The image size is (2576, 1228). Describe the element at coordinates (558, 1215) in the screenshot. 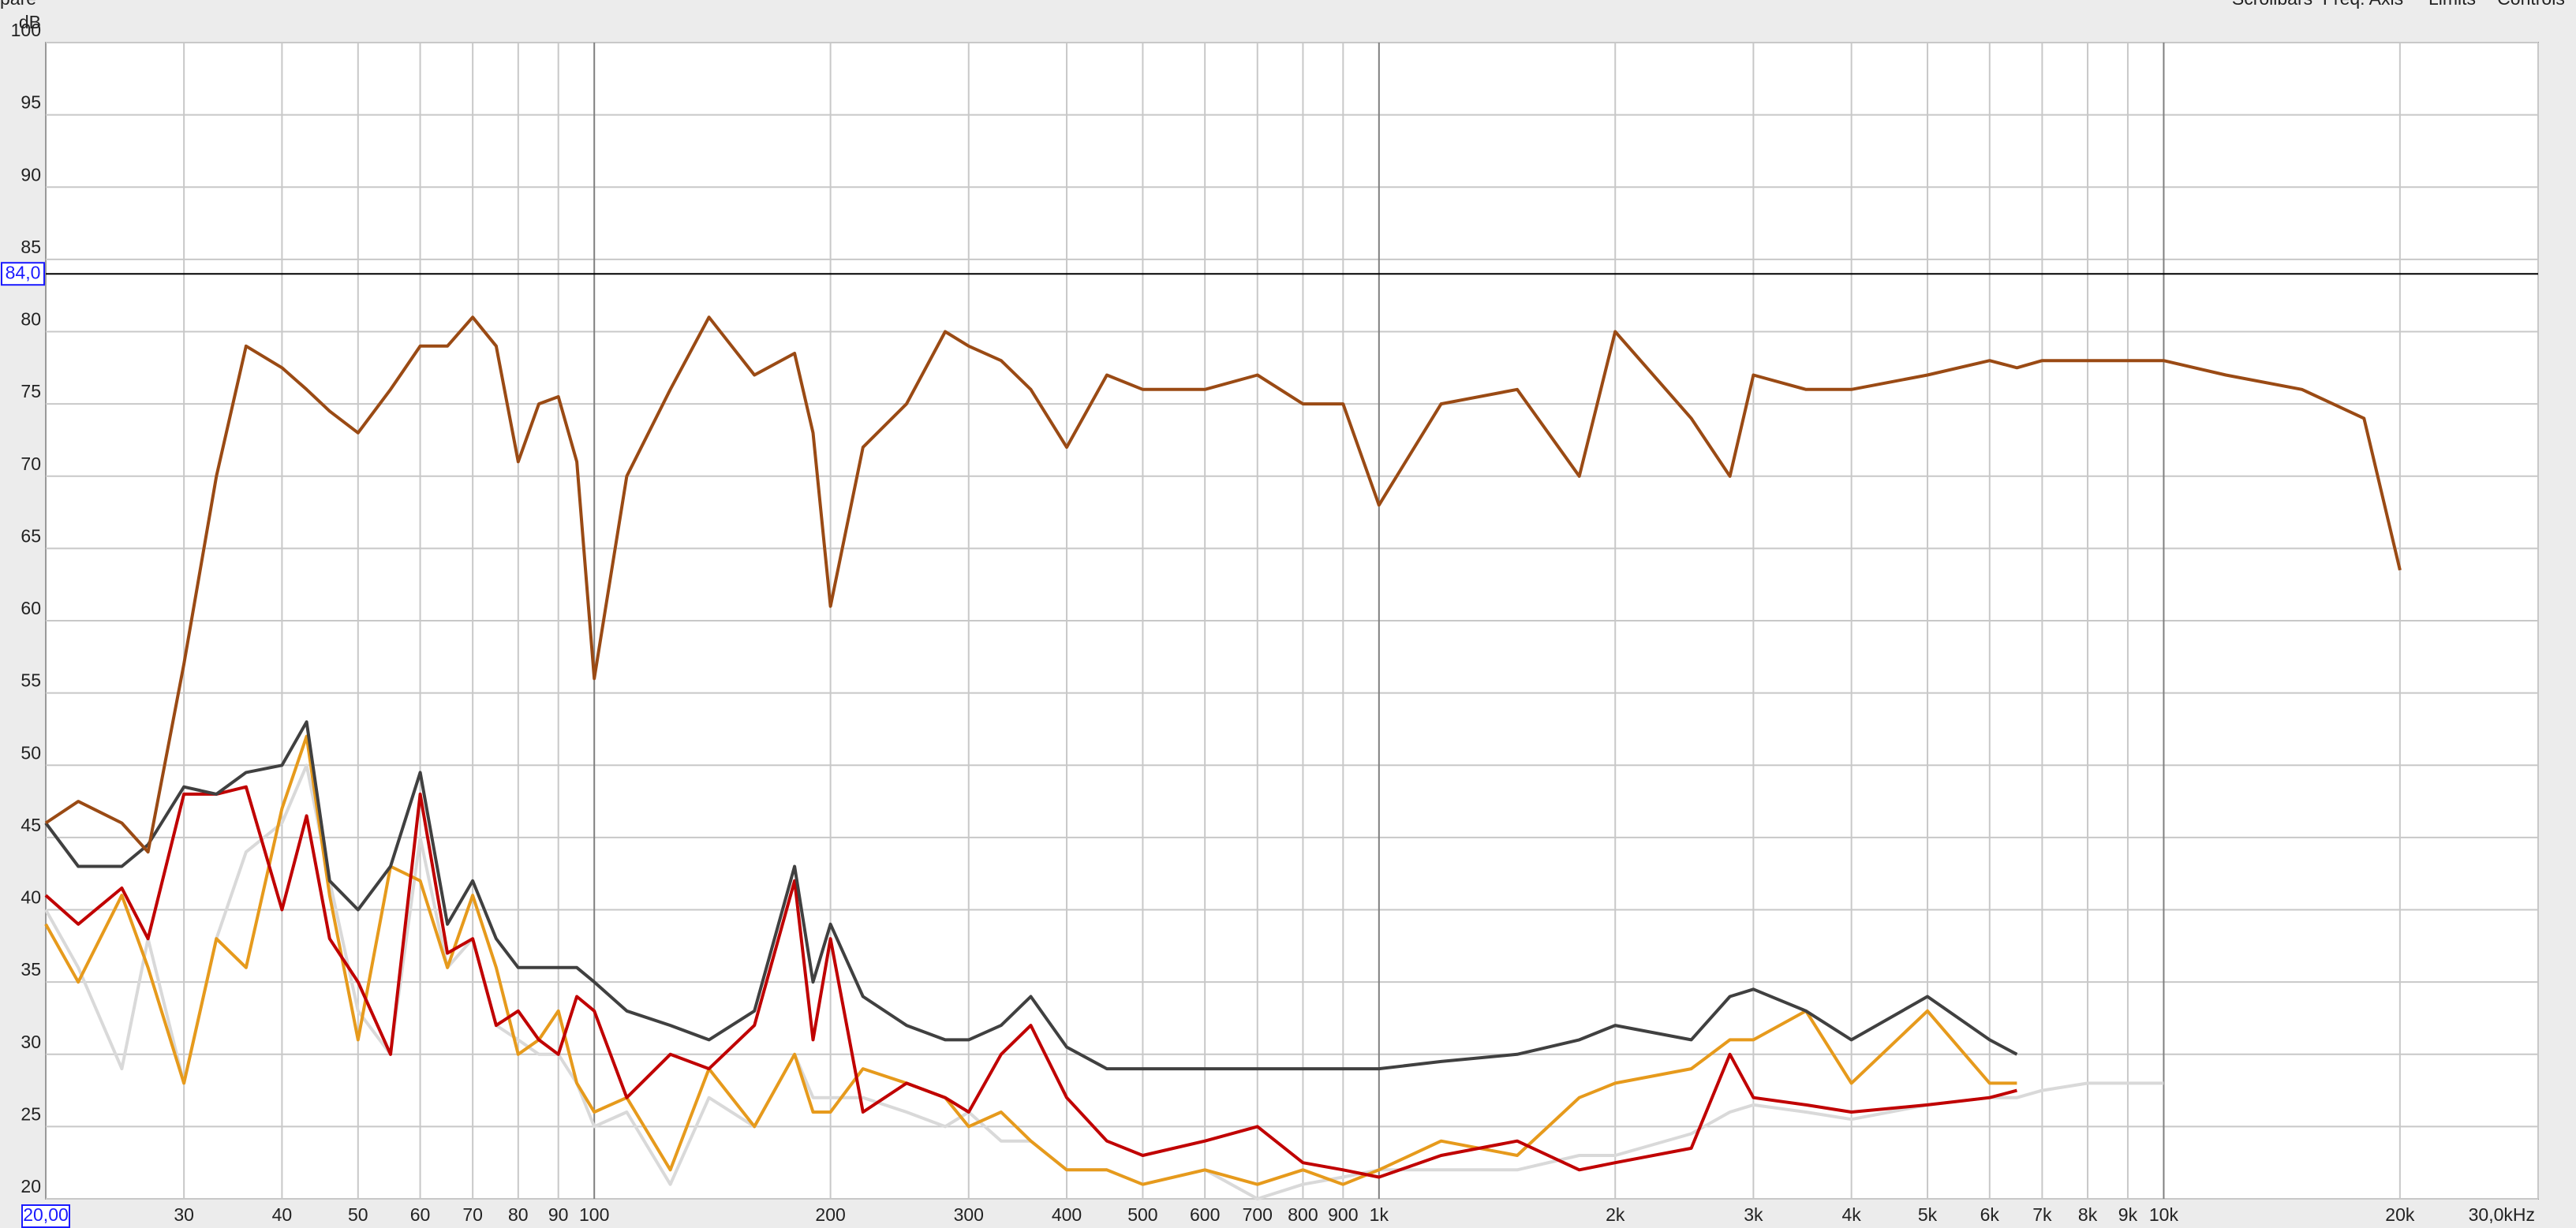

I see `x-tick-label: 90` at that location.